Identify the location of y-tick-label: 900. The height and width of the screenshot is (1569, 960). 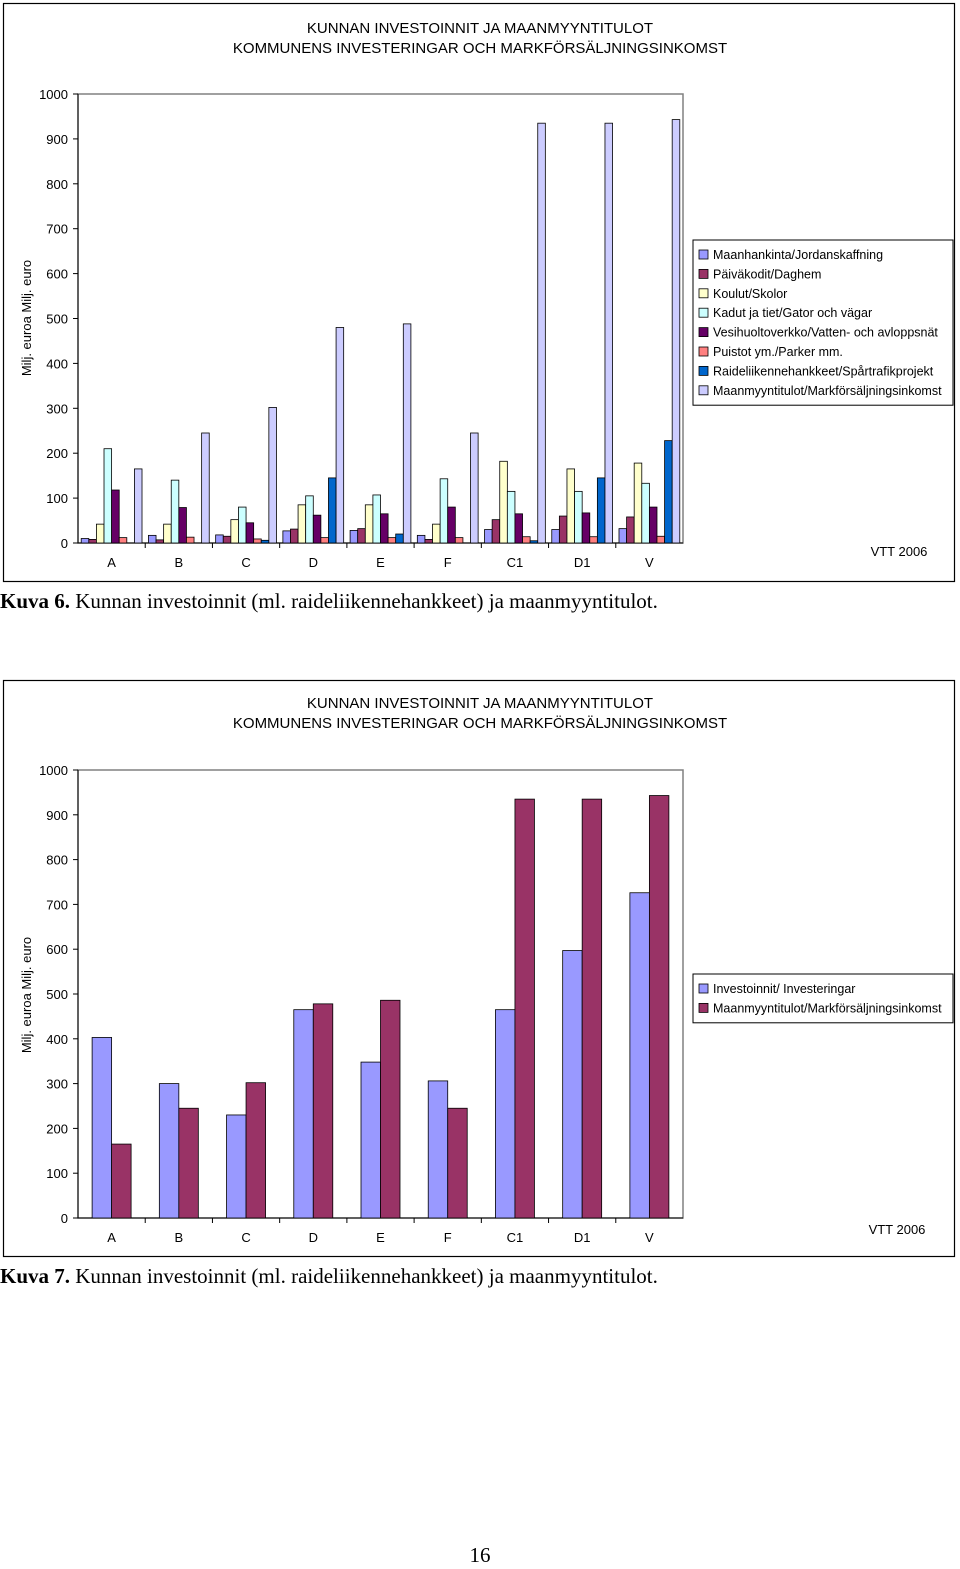
(57, 815).